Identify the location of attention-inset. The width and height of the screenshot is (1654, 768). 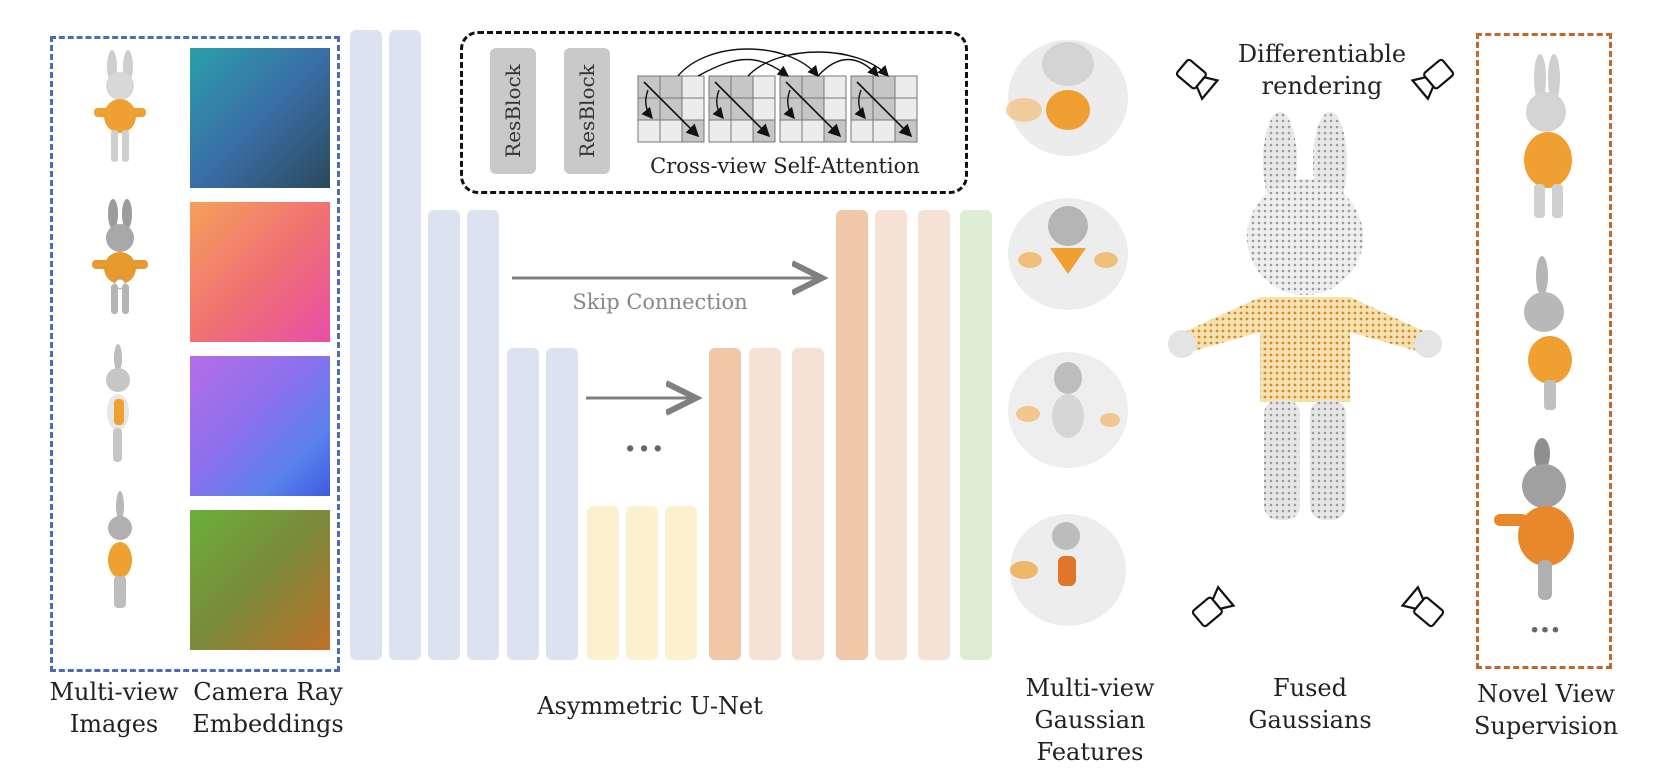
(714, 112).